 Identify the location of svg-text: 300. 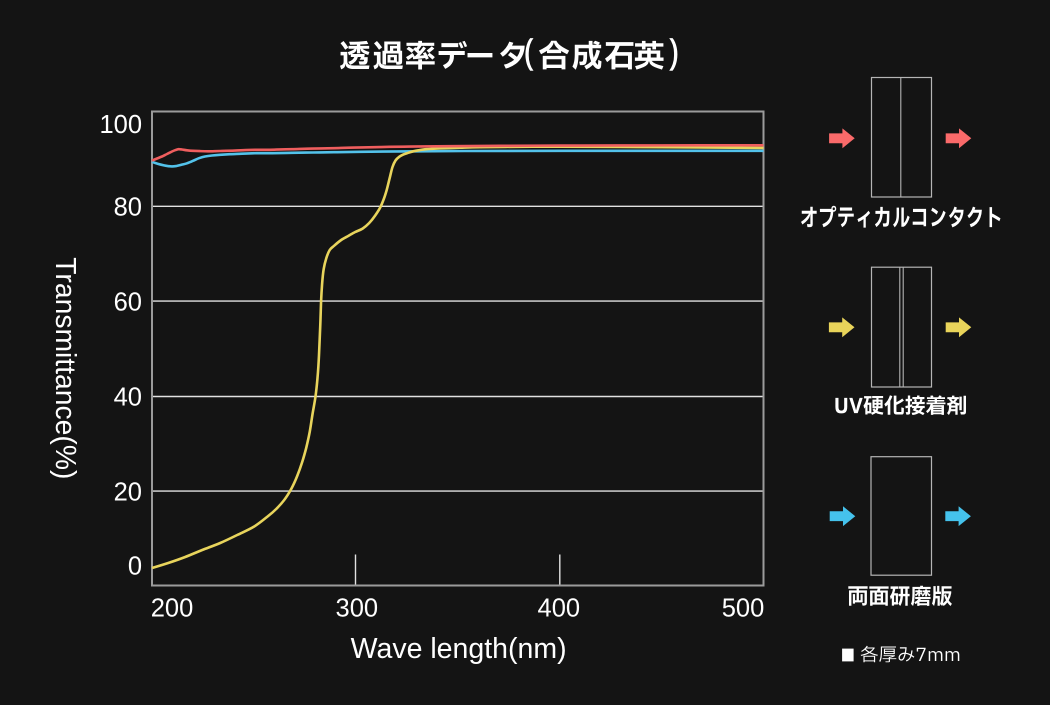
(357, 609).